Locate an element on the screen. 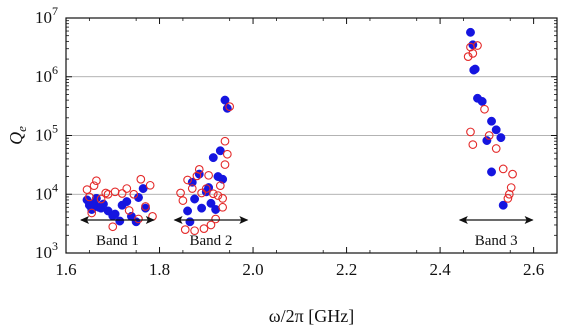 The width and height of the screenshot is (561, 327). y-tick-label: 10⁴ is located at coordinates (46, 191).